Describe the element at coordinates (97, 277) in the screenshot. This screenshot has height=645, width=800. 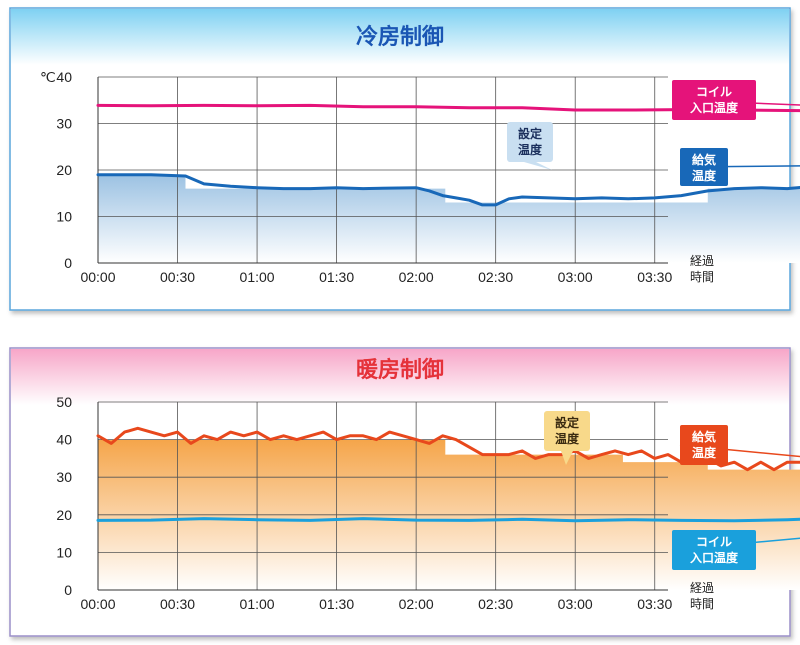
I see `cooling-x-tick-label: 00:00` at that location.